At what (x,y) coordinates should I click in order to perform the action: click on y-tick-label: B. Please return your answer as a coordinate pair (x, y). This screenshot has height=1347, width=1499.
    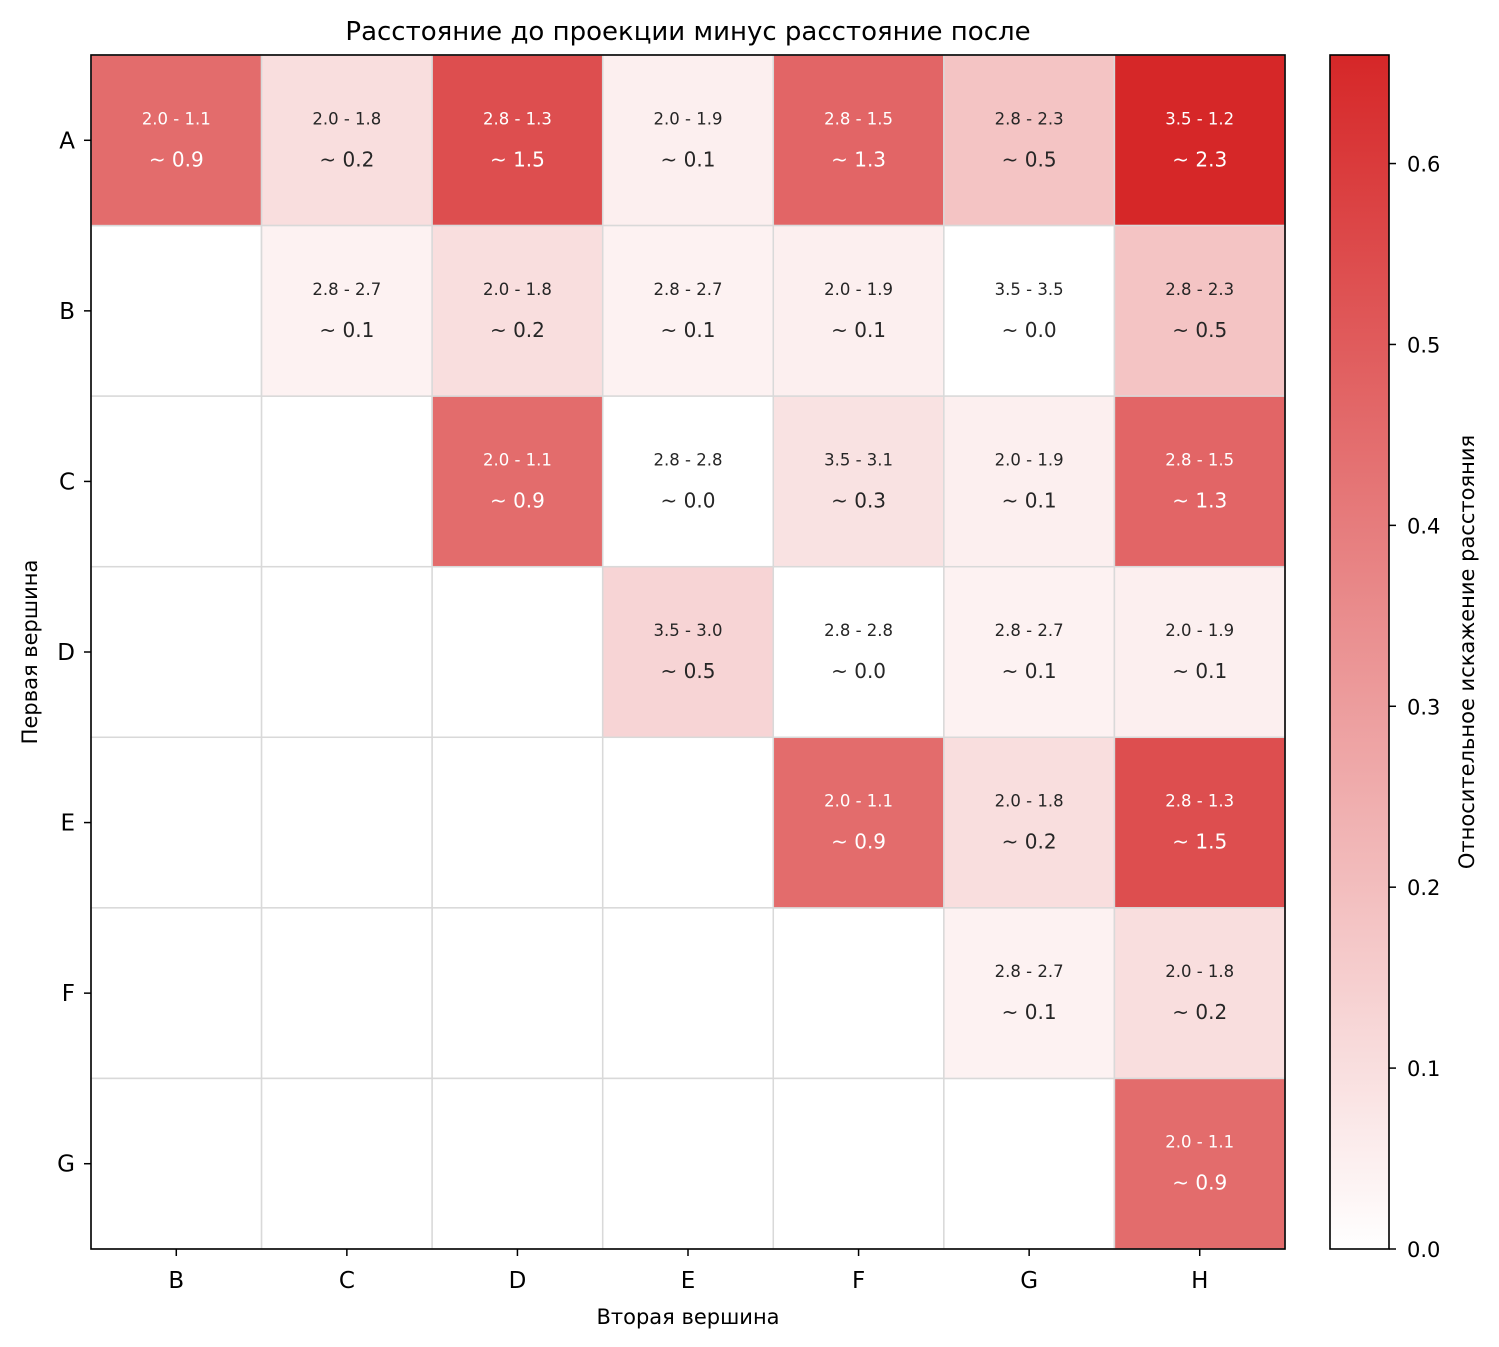
    Looking at the image, I should click on (67, 312).